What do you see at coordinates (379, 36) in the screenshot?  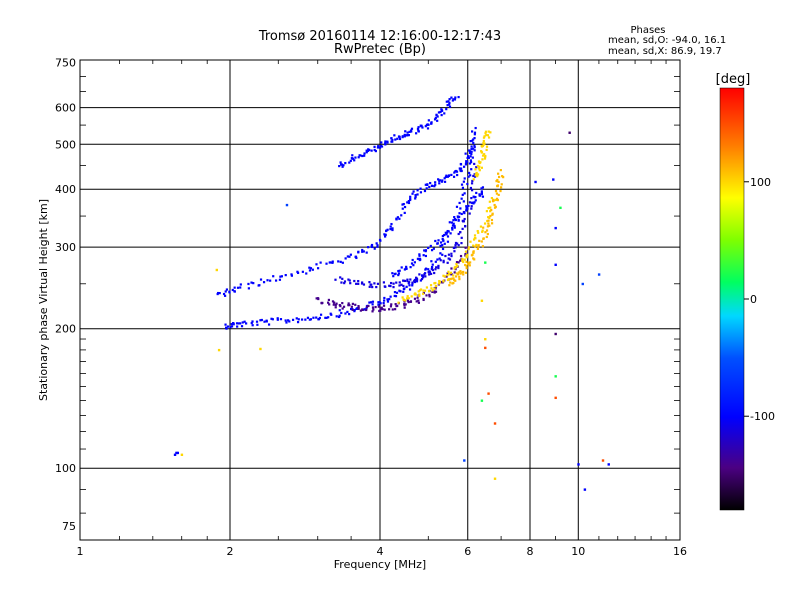 I see `chart-title: Tromsø 20160114 12:16:00-12:17:43` at bounding box center [379, 36].